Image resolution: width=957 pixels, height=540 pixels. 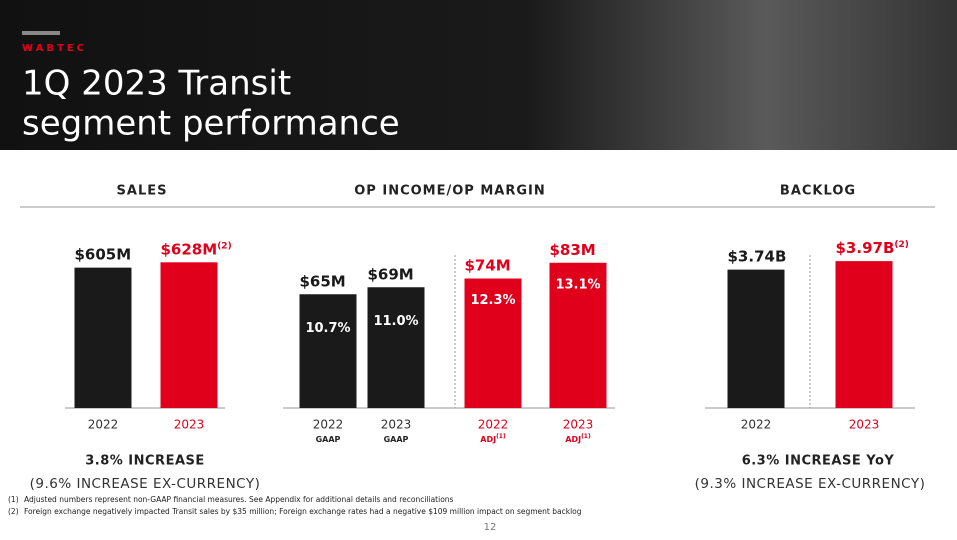 What do you see at coordinates (395, 321) in the screenshot?
I see `margin-label: 11.0%` at bounding box center [395, 321].